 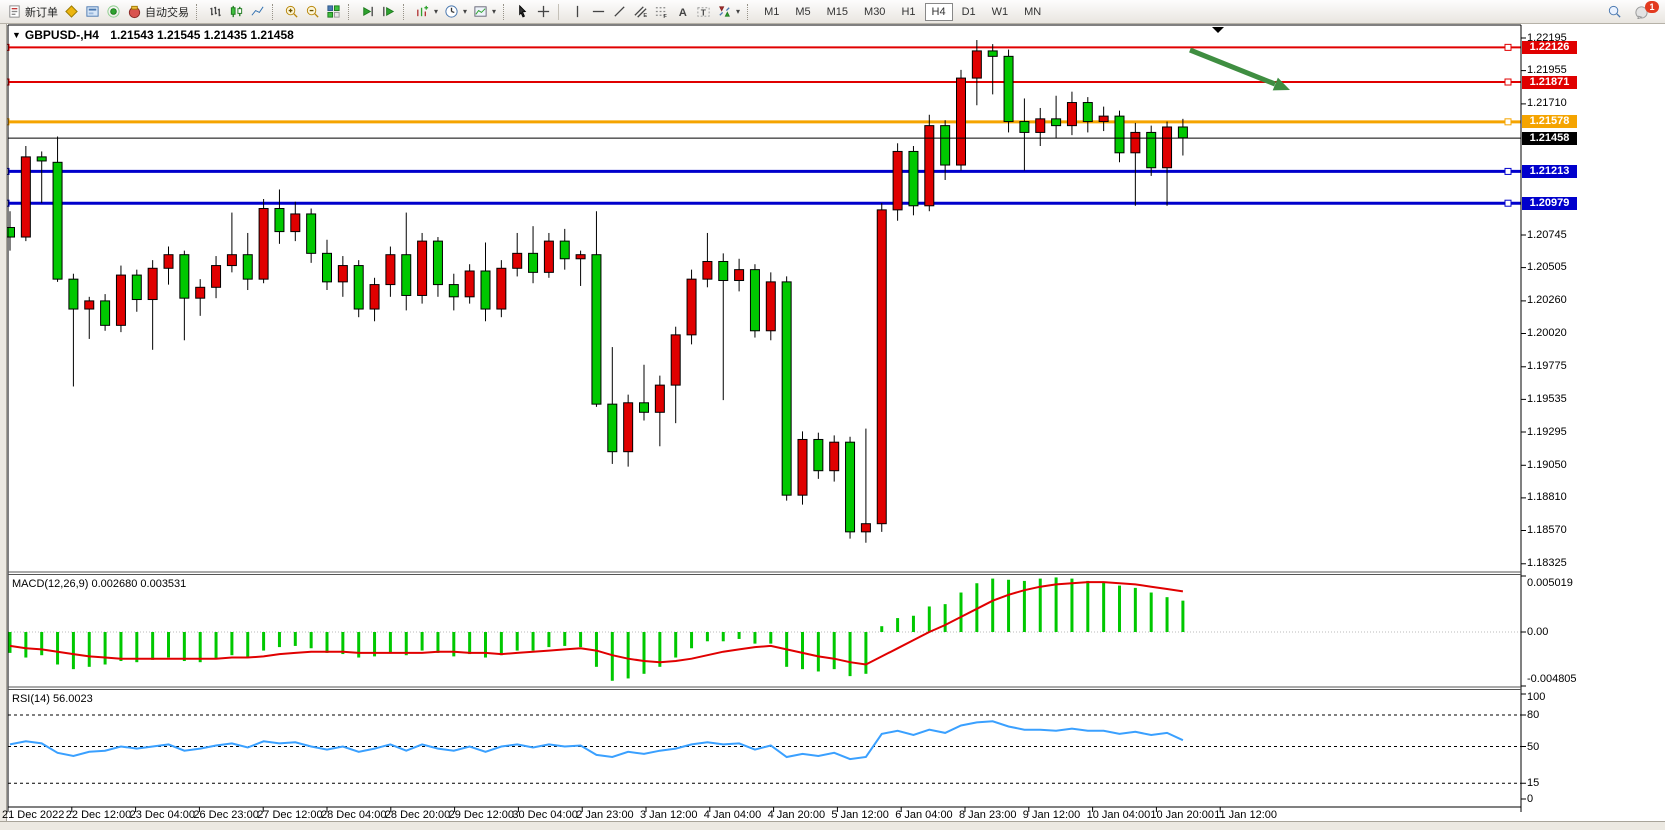 What do you see at coordinates (645, 16) in the screenshot?
I see `svg-text: E` at bounding box center [645, 16].